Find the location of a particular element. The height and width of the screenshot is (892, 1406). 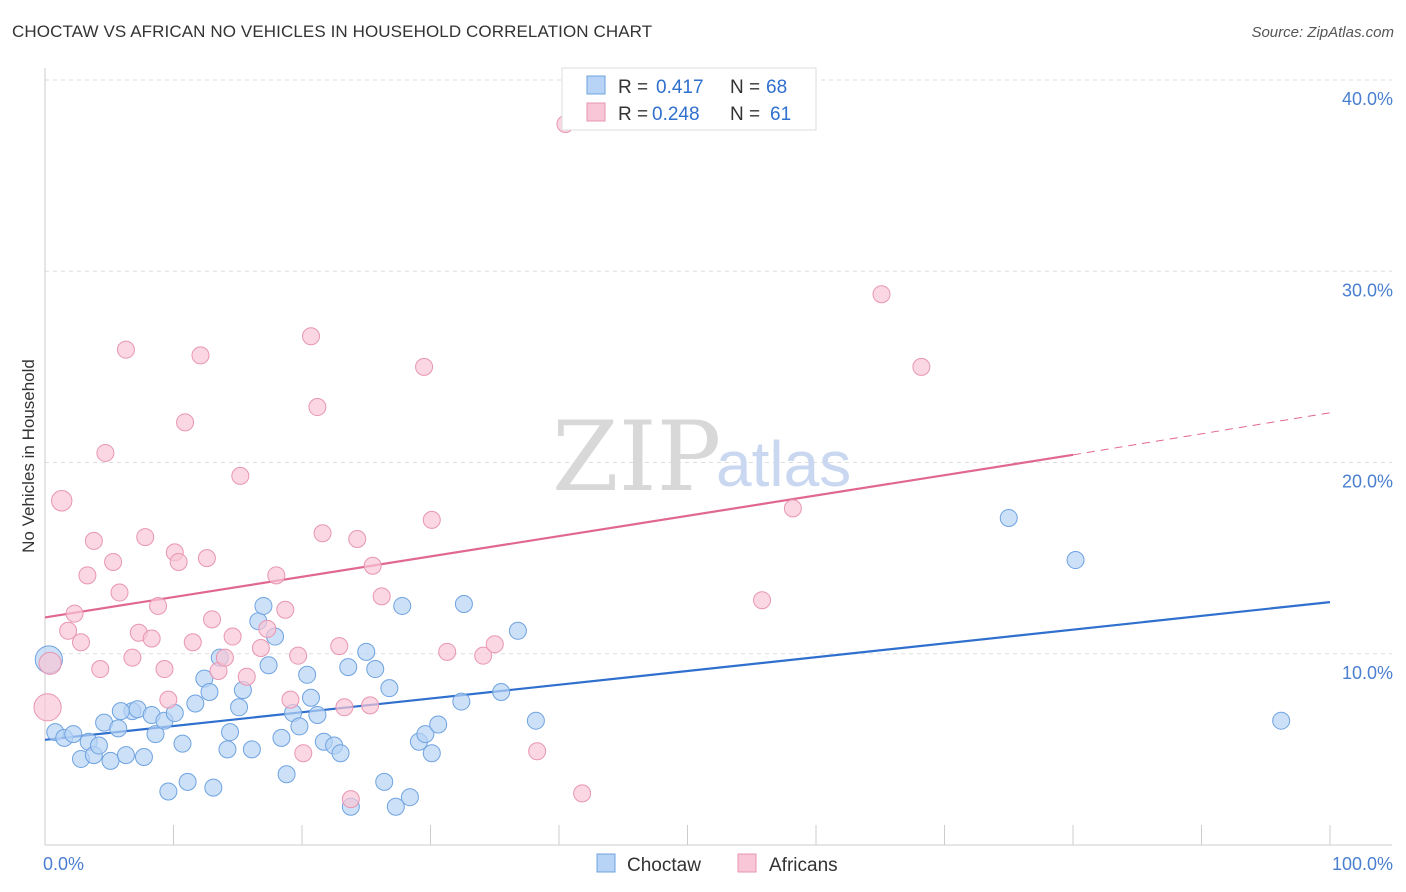

y-tick-label: 40.0% is located at coordinates (1367, 99).